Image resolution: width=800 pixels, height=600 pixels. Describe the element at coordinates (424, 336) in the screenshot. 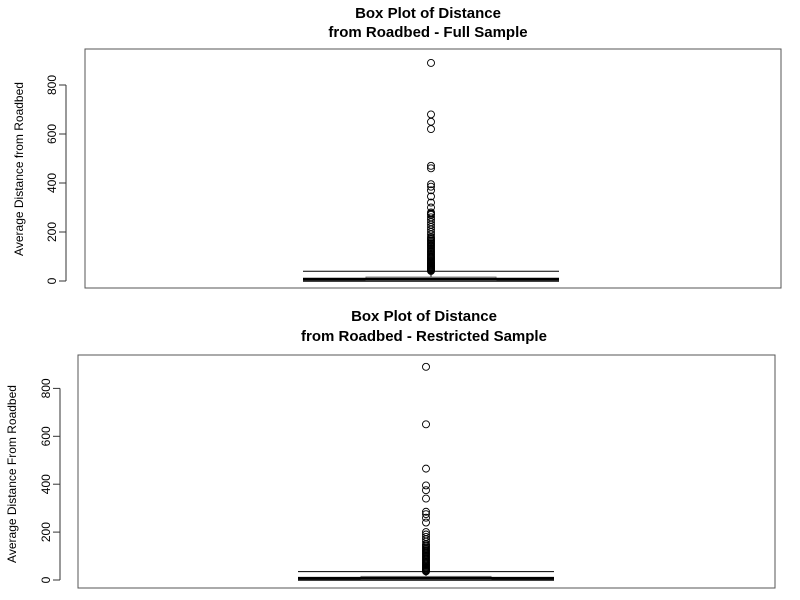

I see `chart-title-line2: from Roadbed - Restricted Sample` at that location.